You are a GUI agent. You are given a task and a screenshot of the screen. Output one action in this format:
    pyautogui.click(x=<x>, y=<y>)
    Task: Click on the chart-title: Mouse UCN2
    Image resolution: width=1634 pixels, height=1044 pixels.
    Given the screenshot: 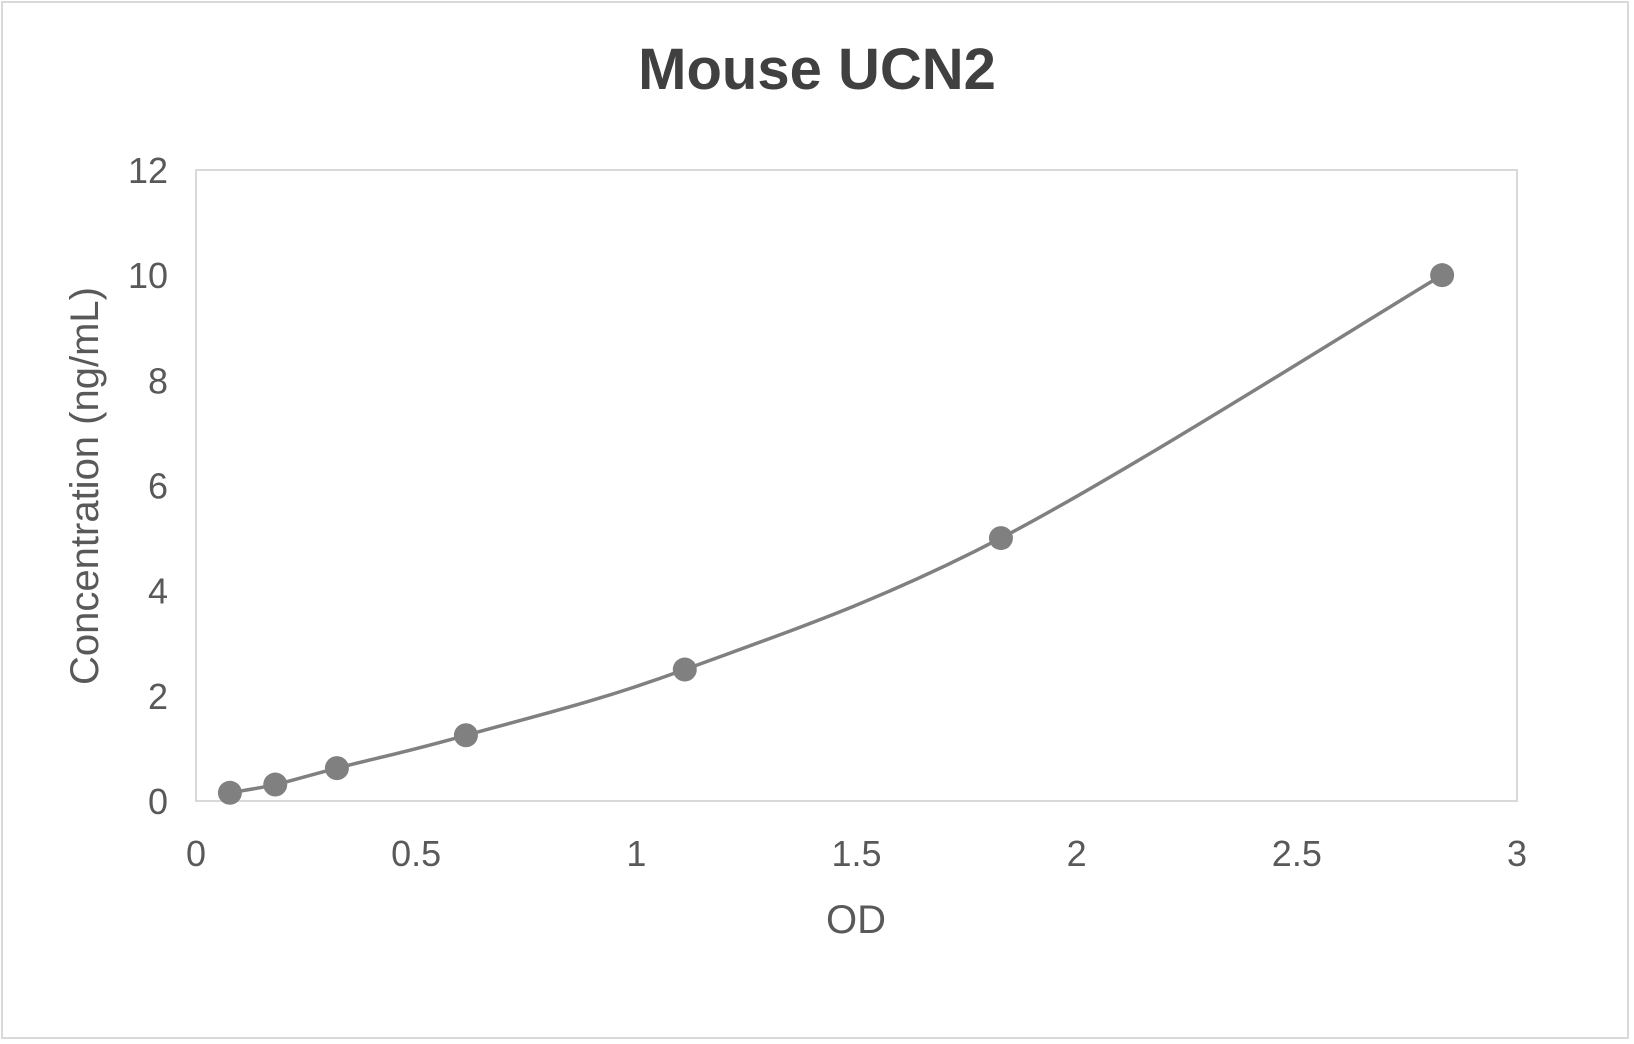 What is the action you would take?
    pyautogui.click(x=817, y=69)
    